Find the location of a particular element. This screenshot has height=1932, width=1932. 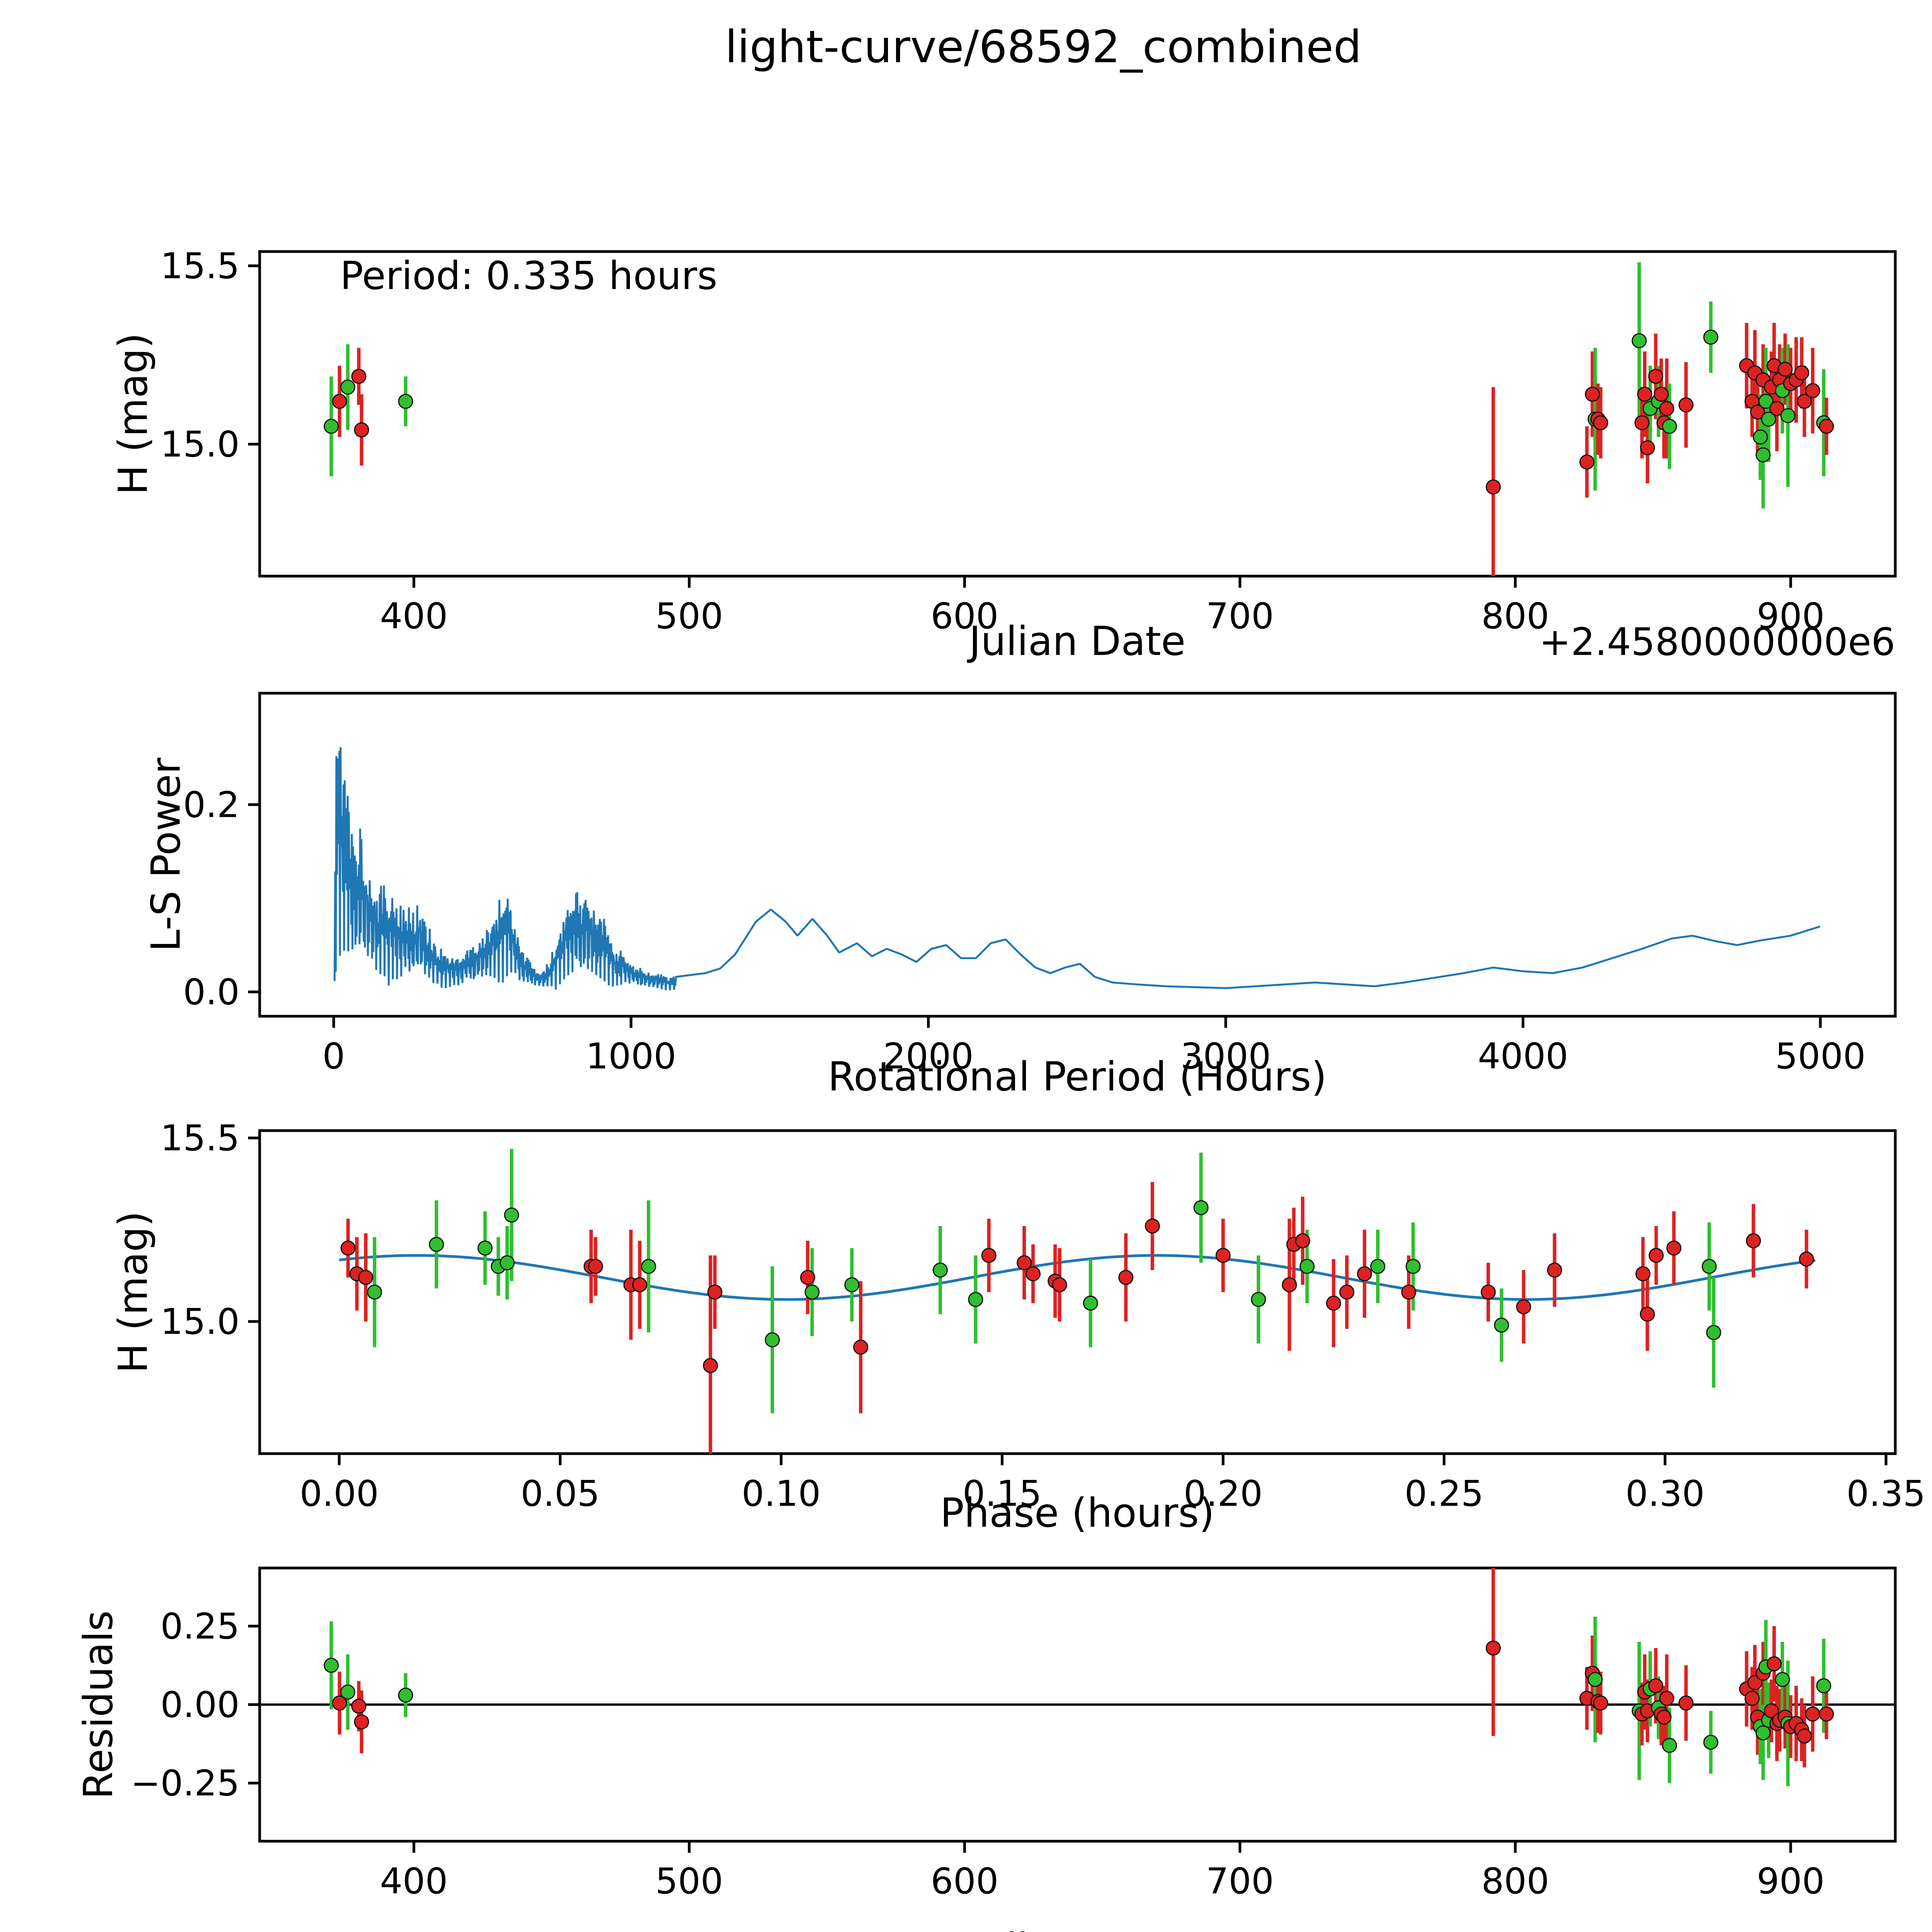

phase-fit-and-points is located at coordinates (1077, 1301).